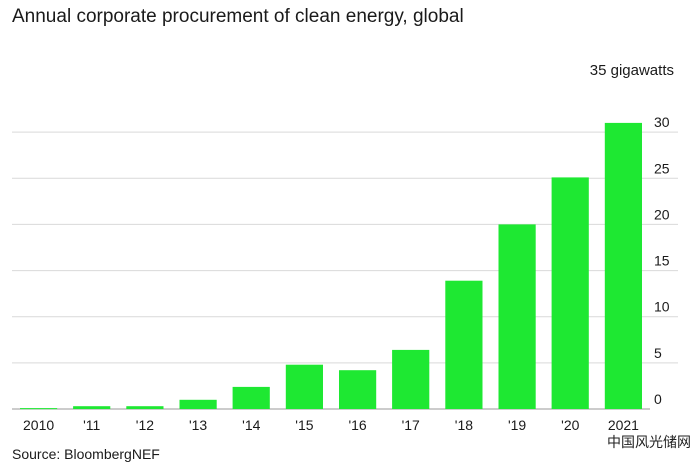 The image size is (697, 472). What do you see at coordinates (517, 425) in the screenshot?
I see `x-tick-label: '19` at bounding box center [517, 425].